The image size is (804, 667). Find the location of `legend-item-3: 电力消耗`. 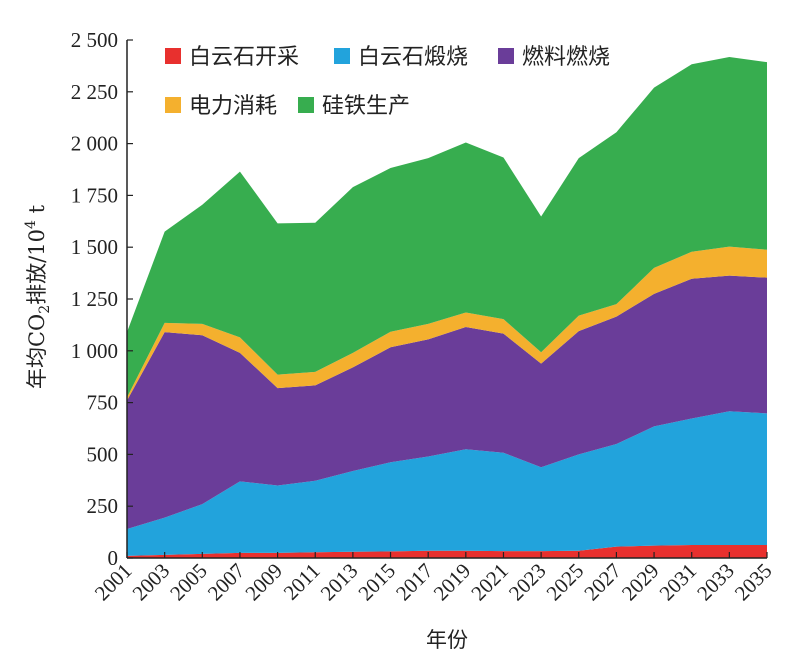

legend-item-3: 电力消耗 is located at coordinates (221, 106).